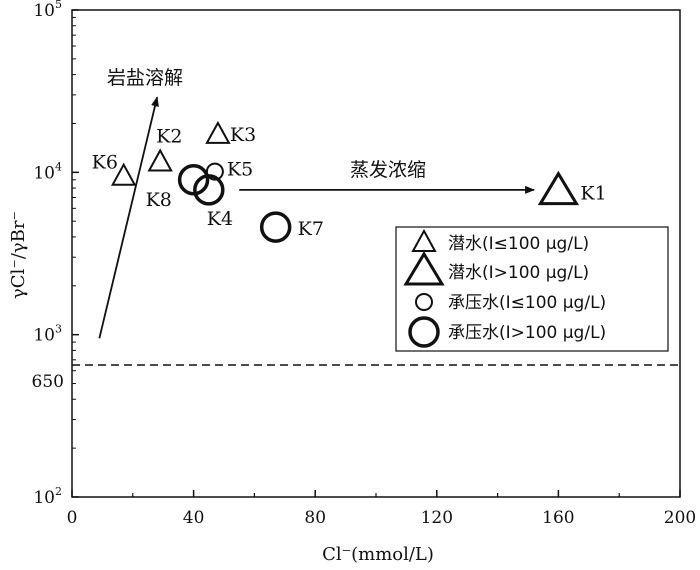 The image size is (700, 570). I want to click on point-label-k7: K7, so click(311, 229).